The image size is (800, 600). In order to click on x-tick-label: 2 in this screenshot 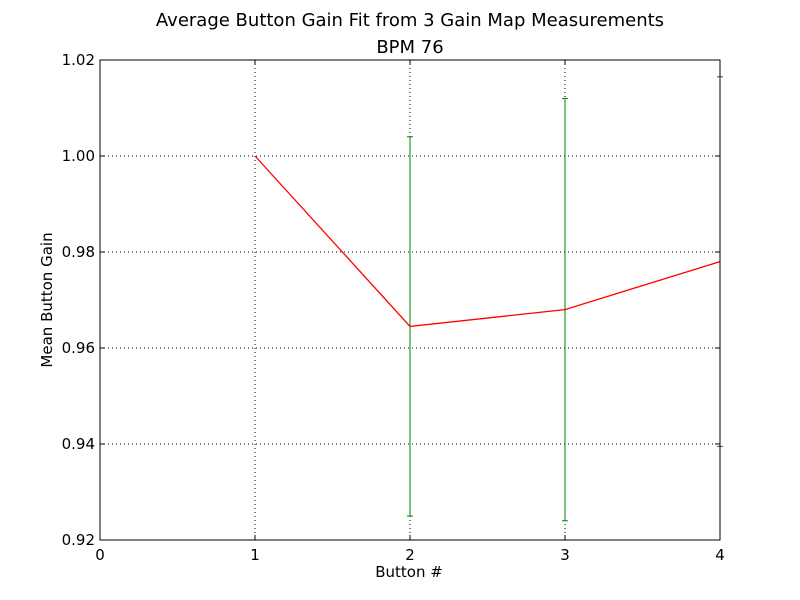, I will do `click(410, 555)`.